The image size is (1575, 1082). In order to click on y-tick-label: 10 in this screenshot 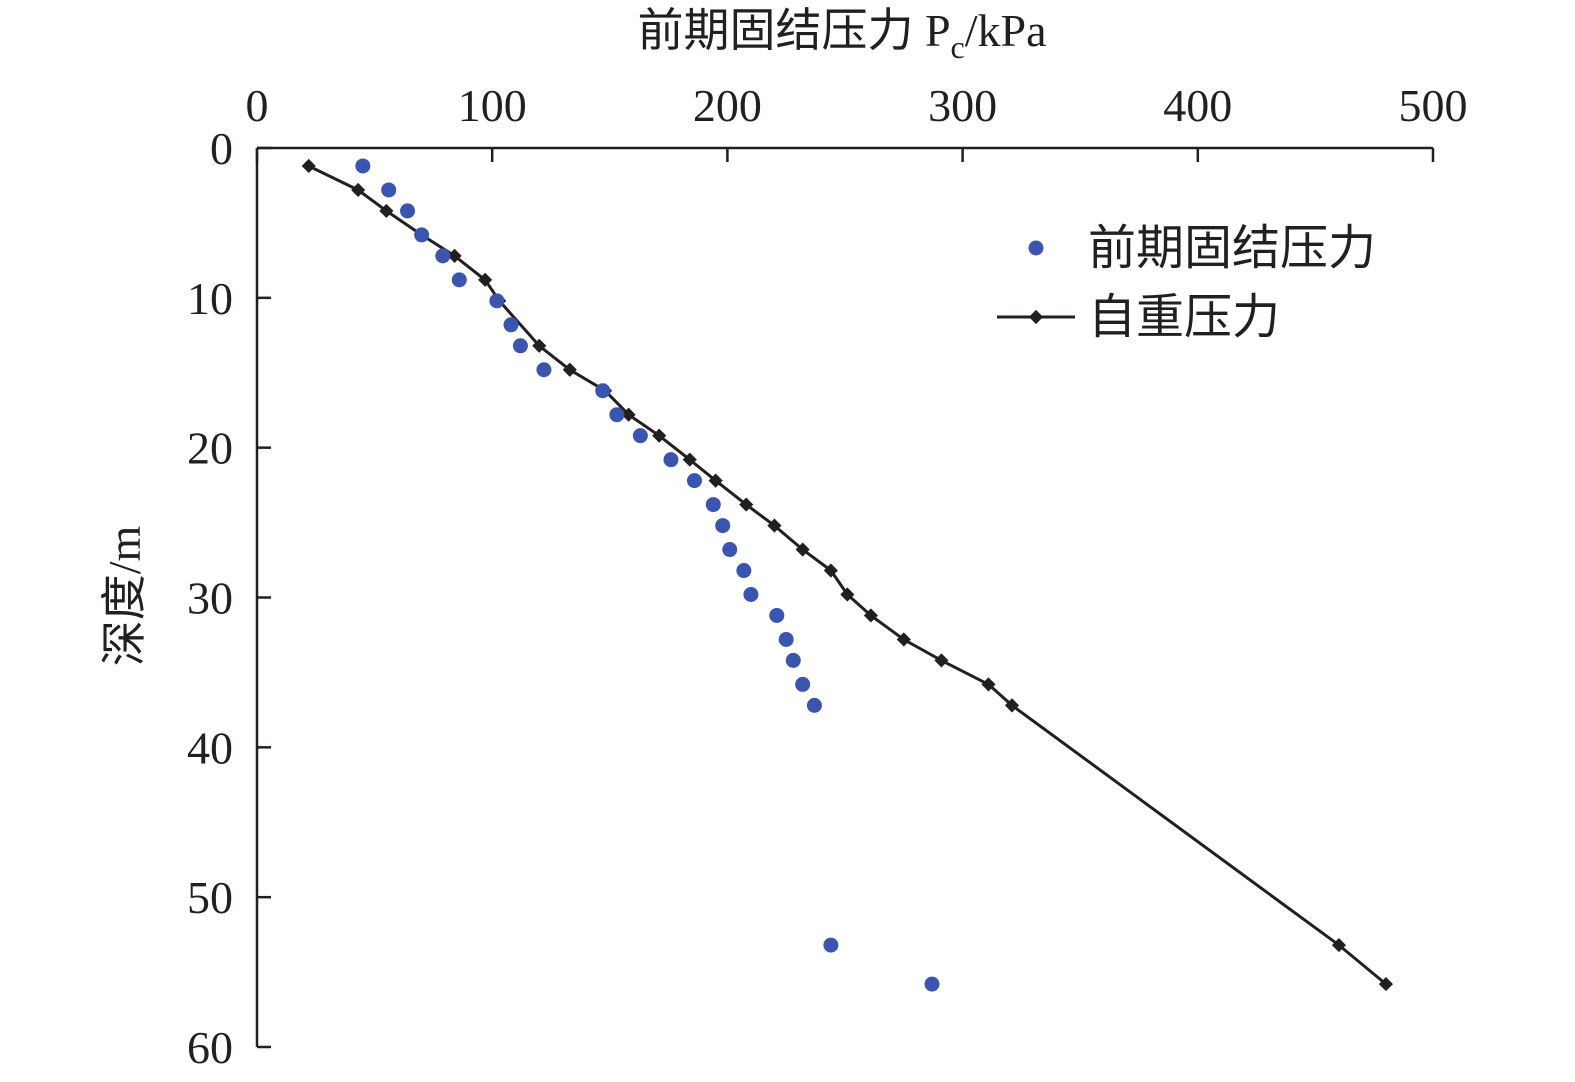, I will do `click(210, 298)`.